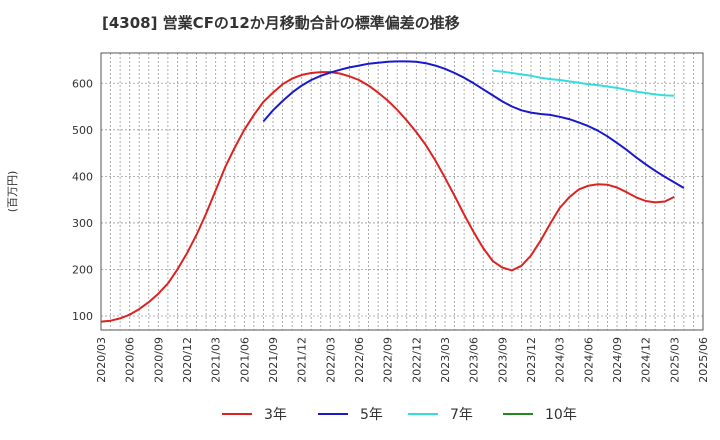 The width and height of the screenshot is (720, 440). Describe the element at coordinates (187, 360) in the screenshot. I see `x-tick-label: 2020/12` at that location.